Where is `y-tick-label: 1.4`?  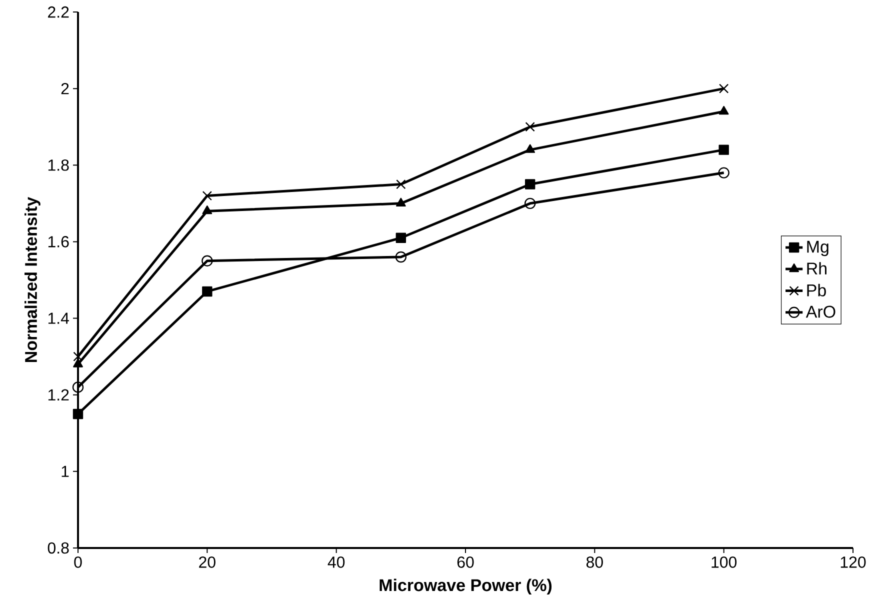
y-tick-label: 1.4 is located at coordinates (58, 318).